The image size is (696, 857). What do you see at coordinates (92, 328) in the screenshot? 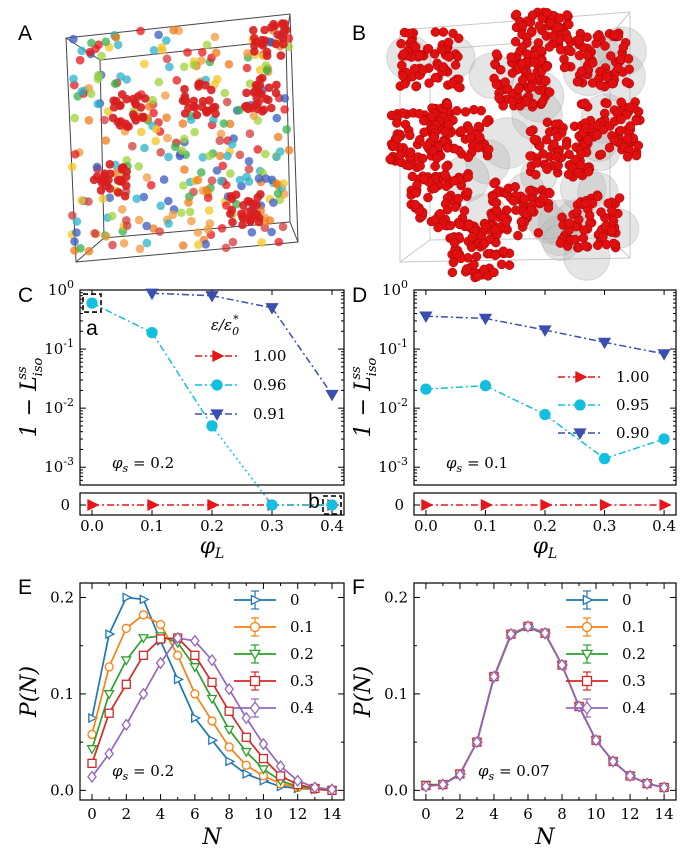
I see `point-label-a: a` at bounding box center [92, 328].